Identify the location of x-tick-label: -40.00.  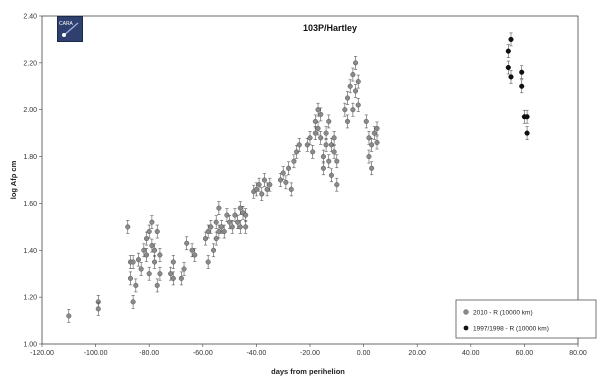
(256, 353).